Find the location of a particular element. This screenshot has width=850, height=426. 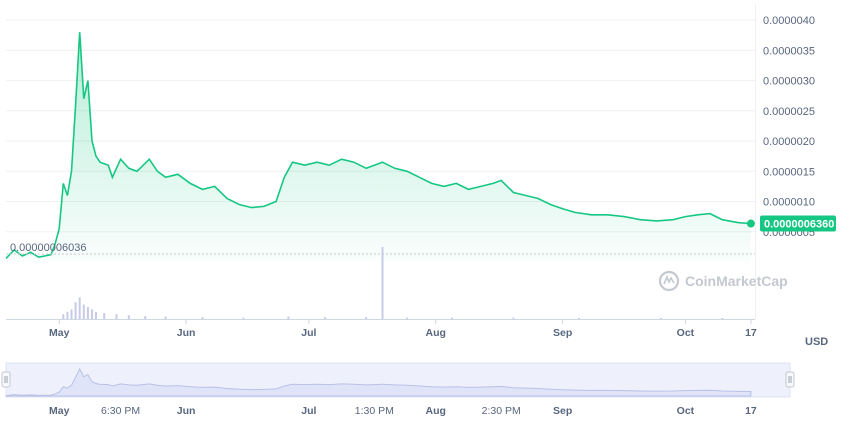

y-tick-label: 0.0000040 is located at coordinates (789, 21).